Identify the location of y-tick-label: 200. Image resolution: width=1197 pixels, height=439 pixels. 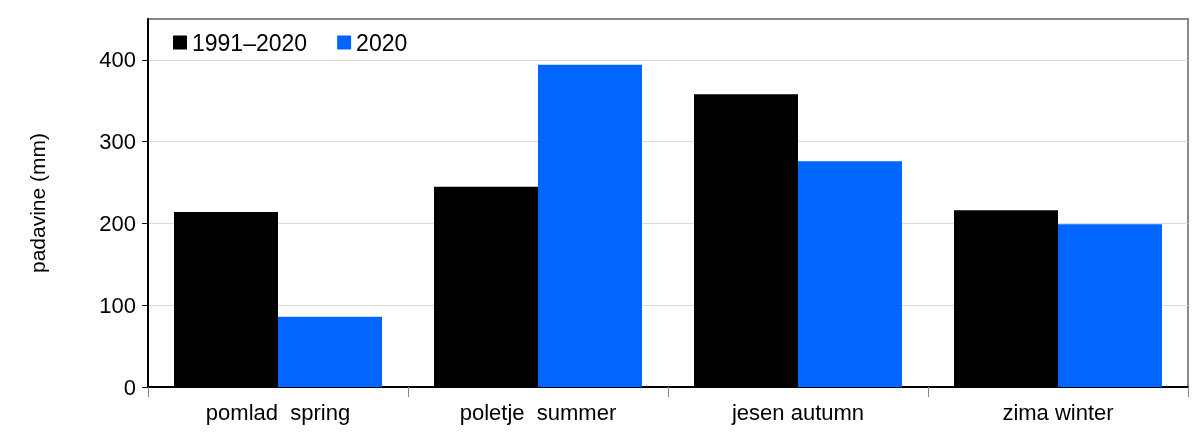
(117, 223).